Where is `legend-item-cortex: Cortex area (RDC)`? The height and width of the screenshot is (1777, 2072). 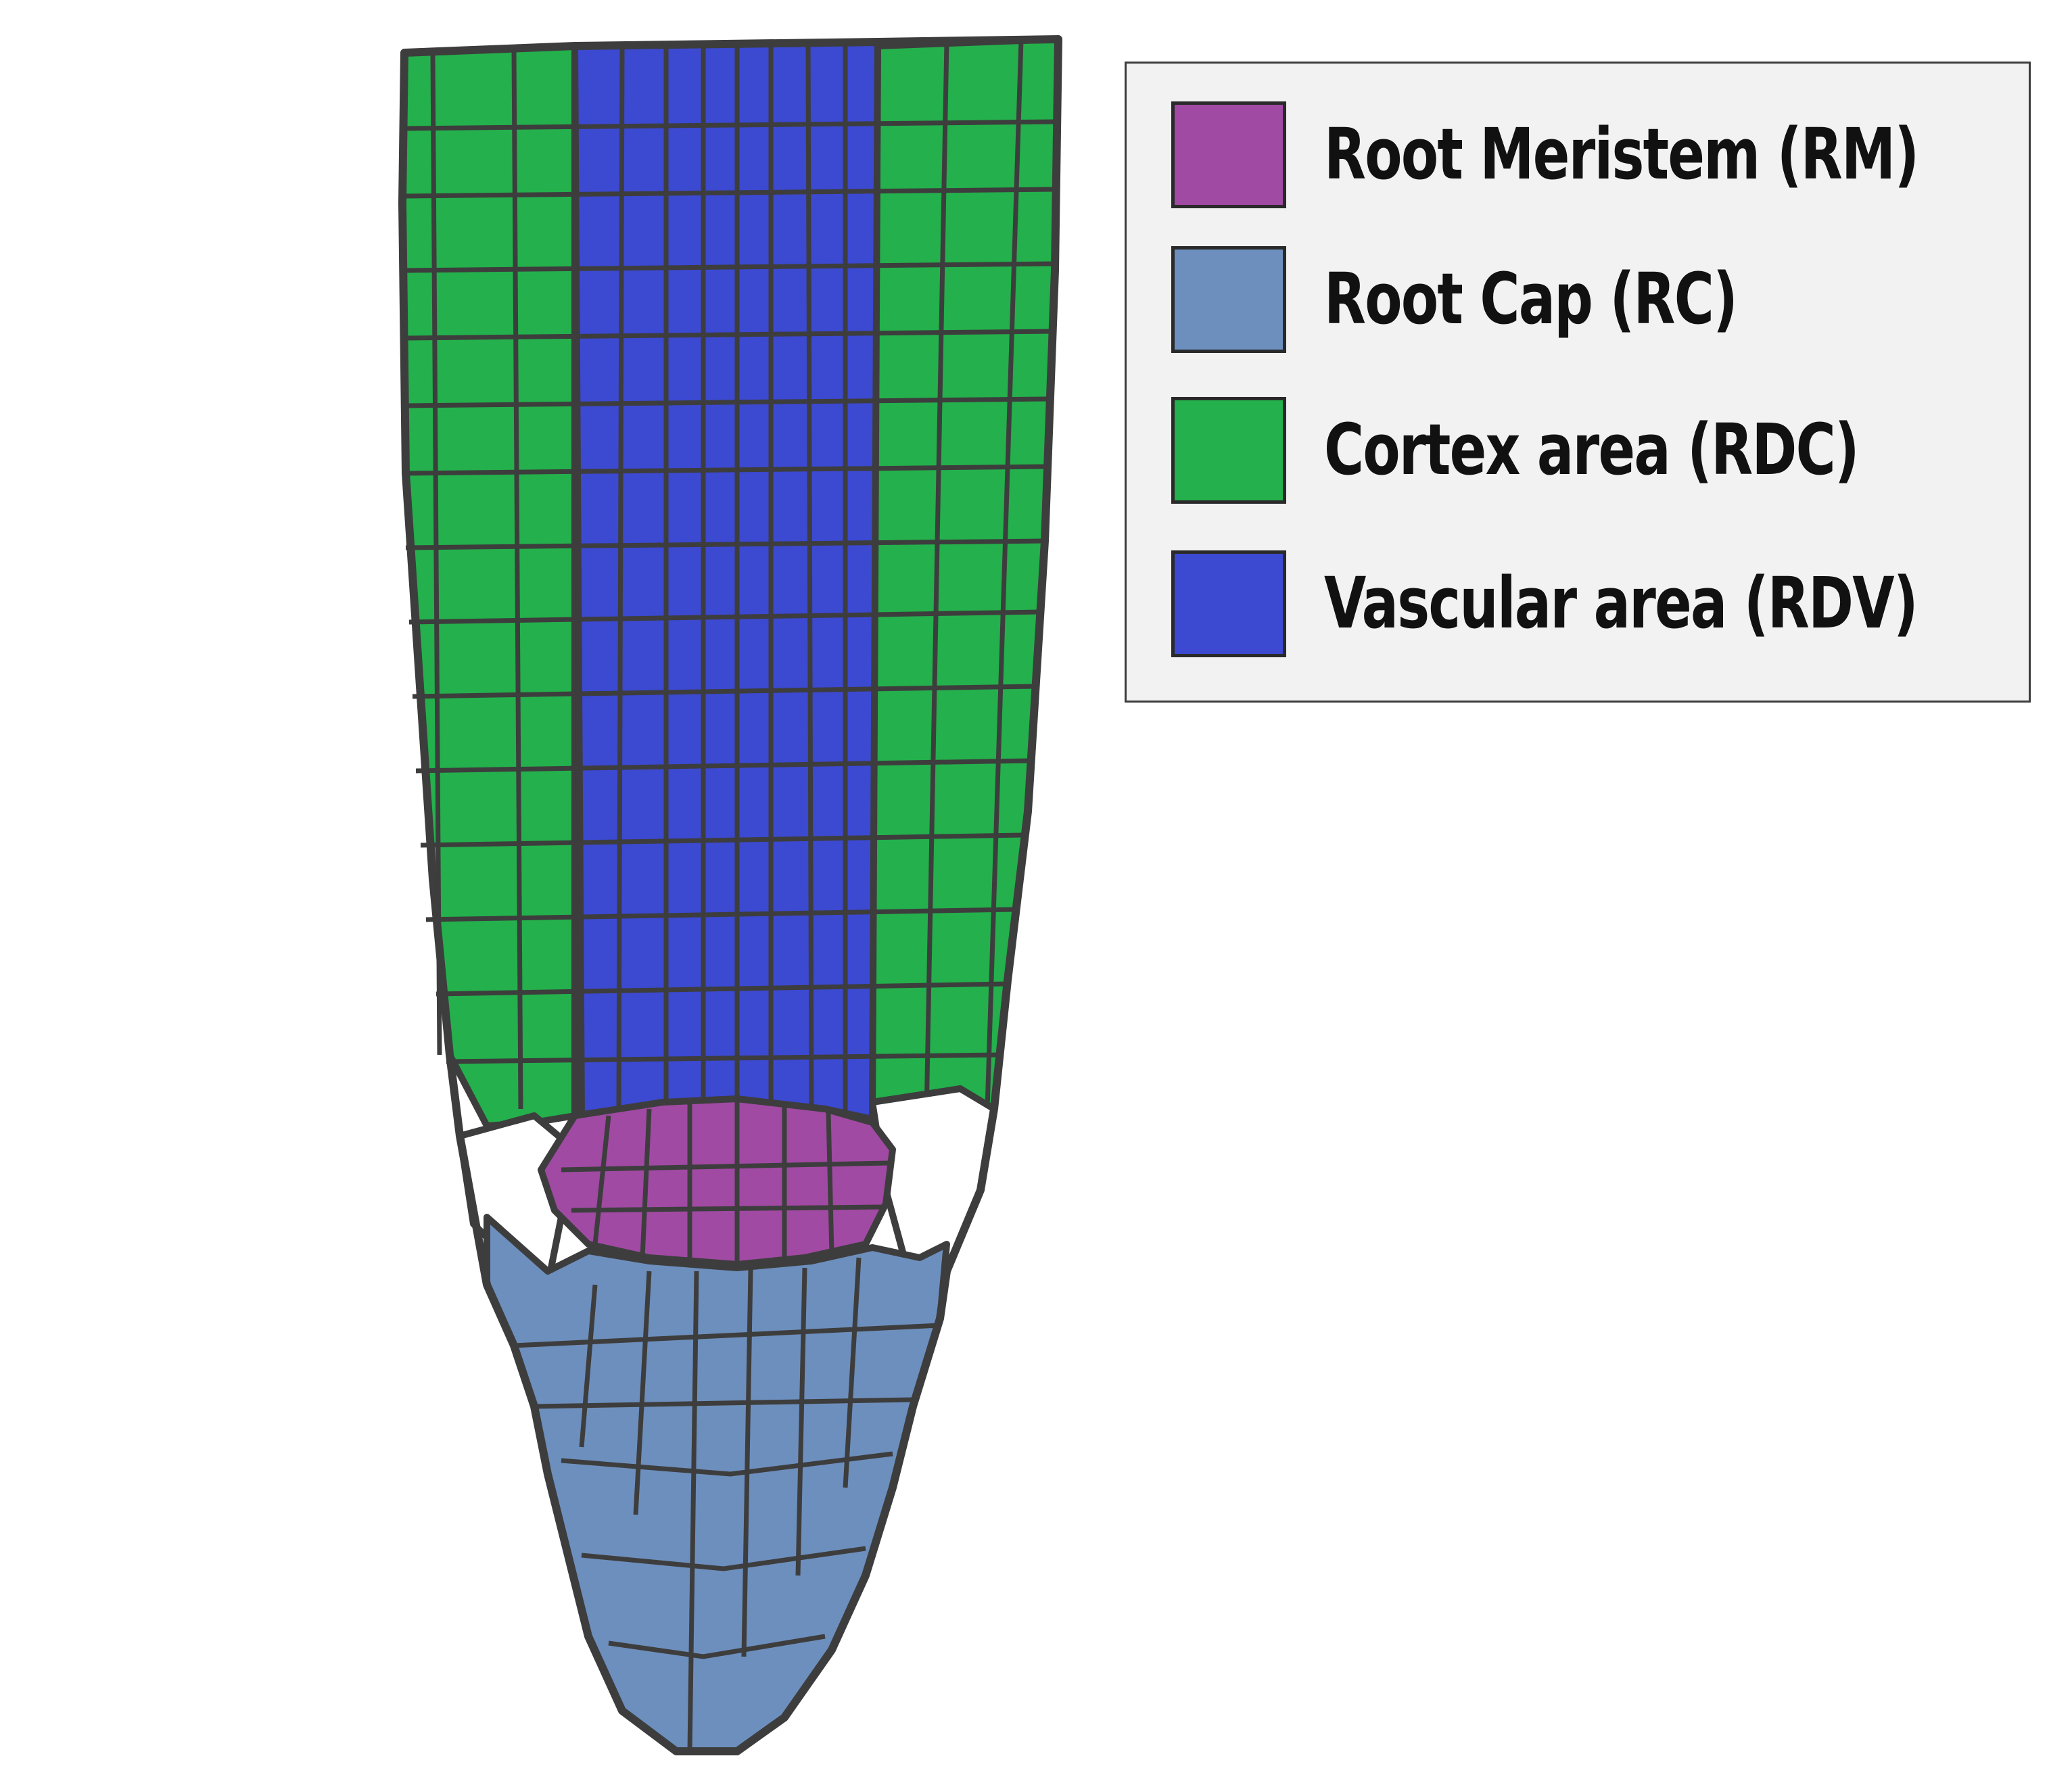
legend-item-cortex: Cortex area (RDC) is located at coordinates (1590, 451).